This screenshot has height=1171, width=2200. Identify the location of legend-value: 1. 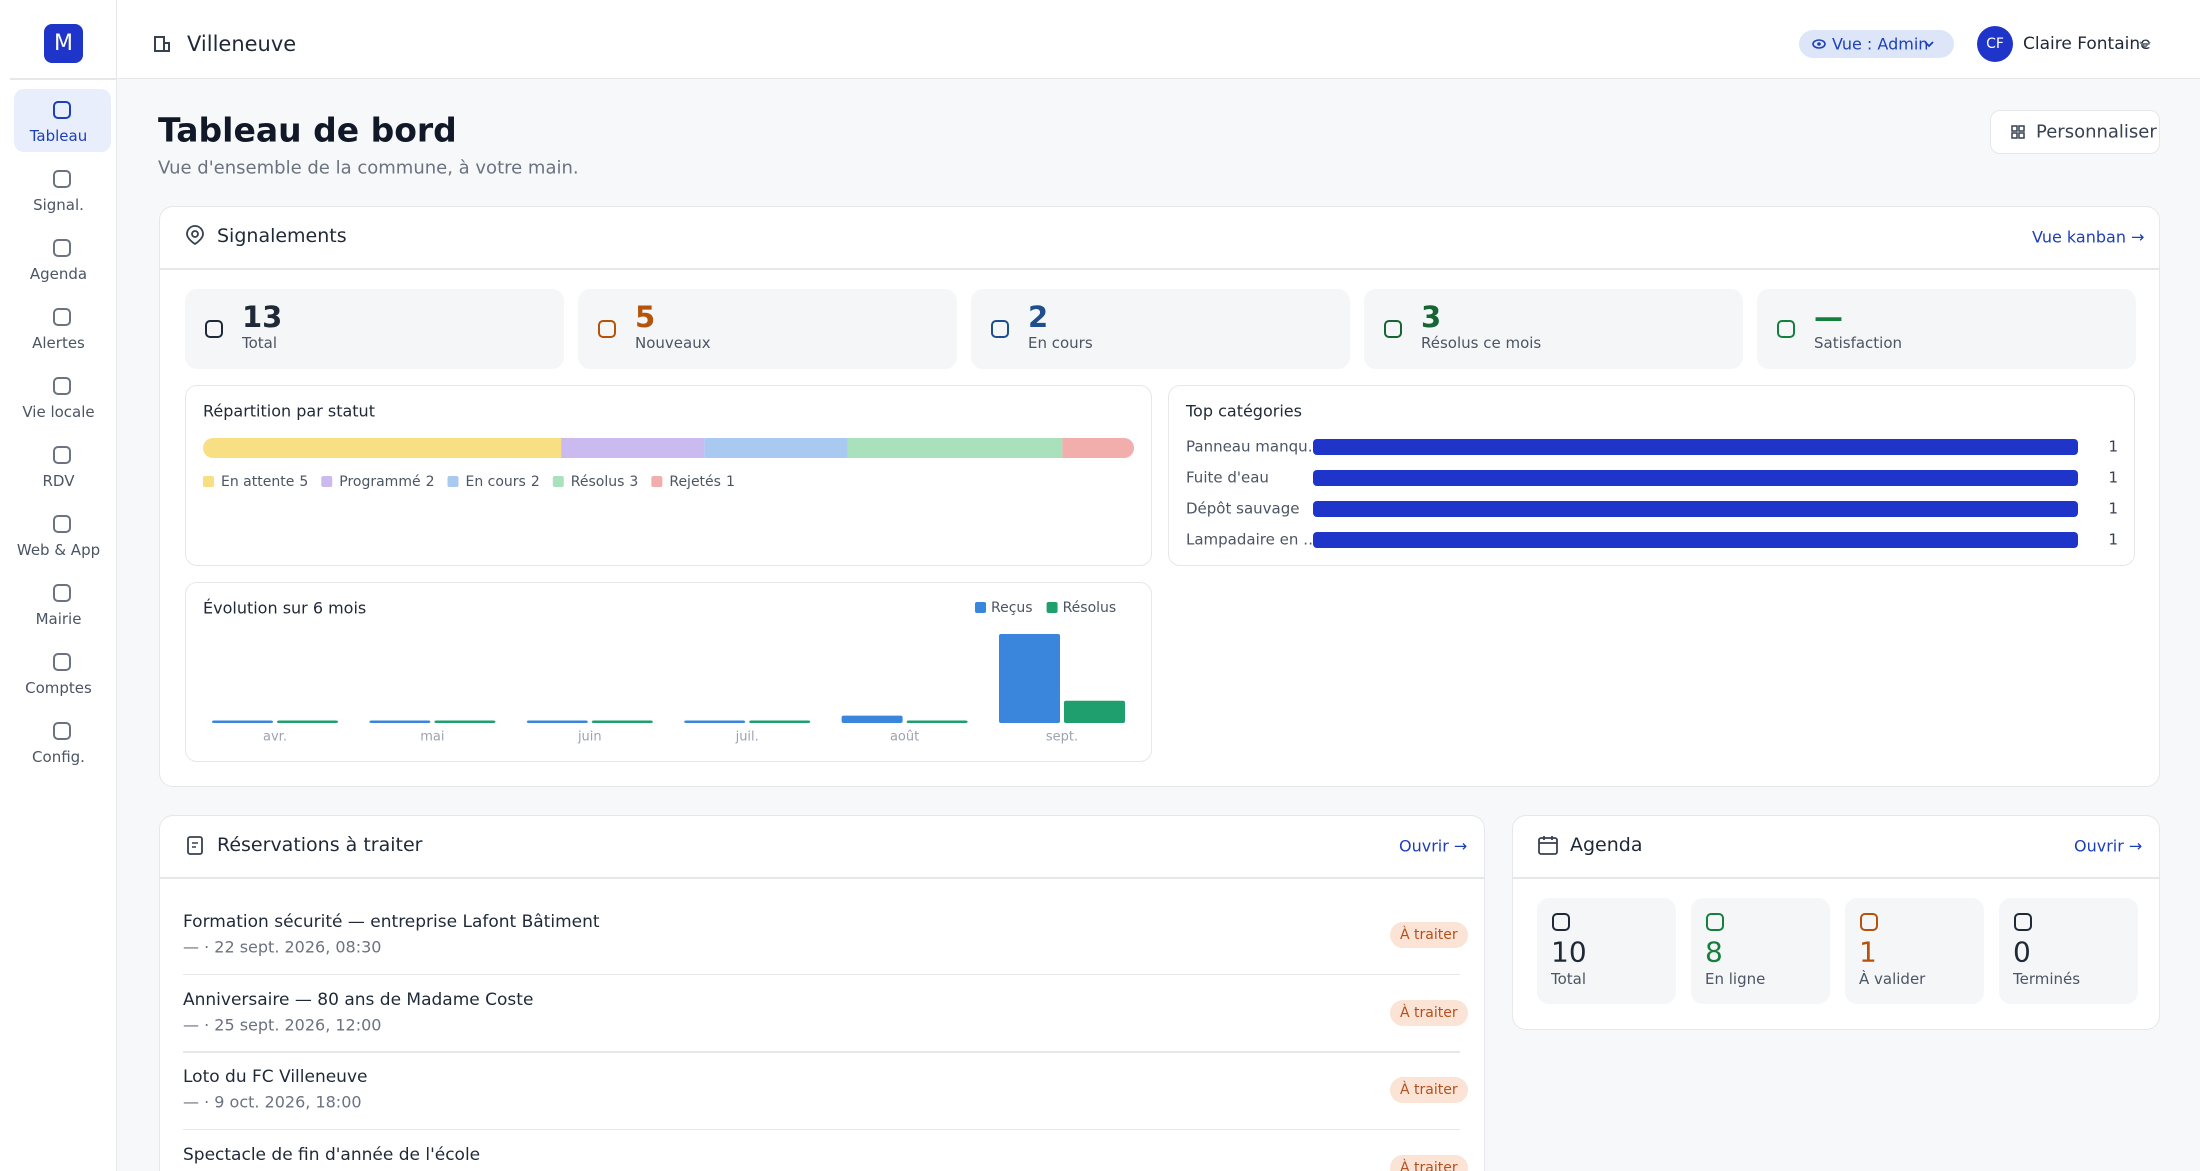
(730, 482).